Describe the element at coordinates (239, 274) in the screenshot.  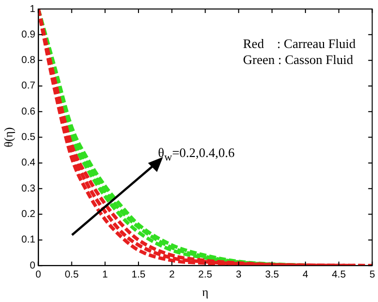
I see `x-tick-label: 3` at that location.